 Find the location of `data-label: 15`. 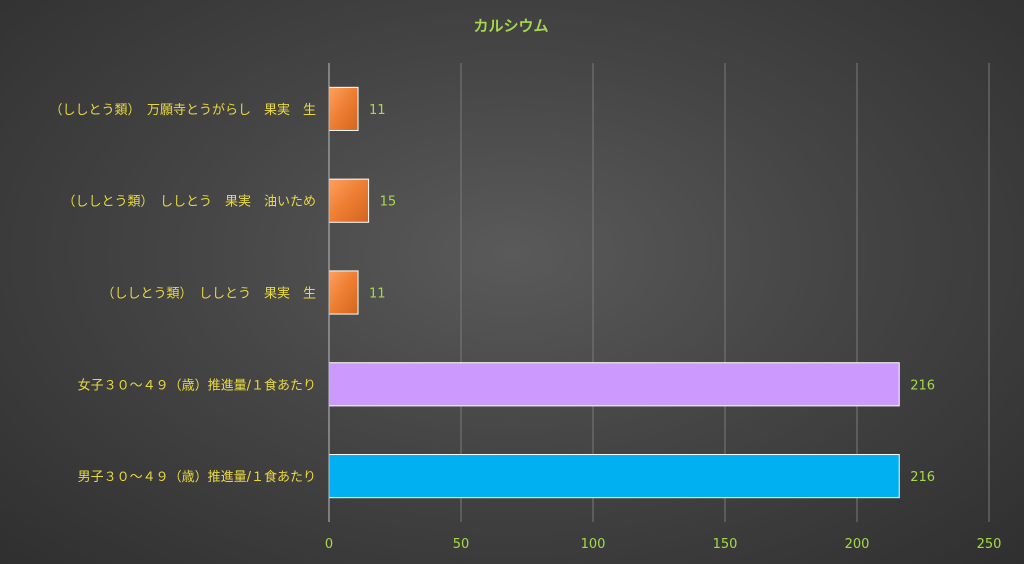

data-label: 15 is located at coordinates (388, 202).